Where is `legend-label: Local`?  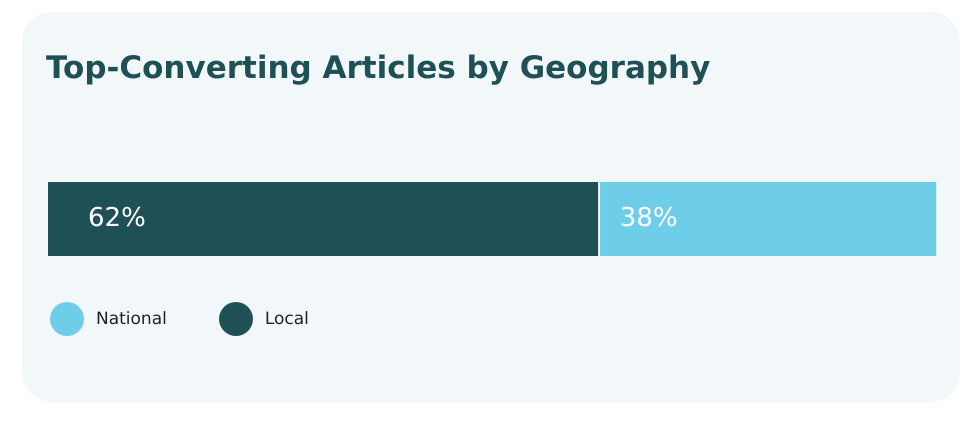 legend-label: Local is located at coordinates (286, 319).